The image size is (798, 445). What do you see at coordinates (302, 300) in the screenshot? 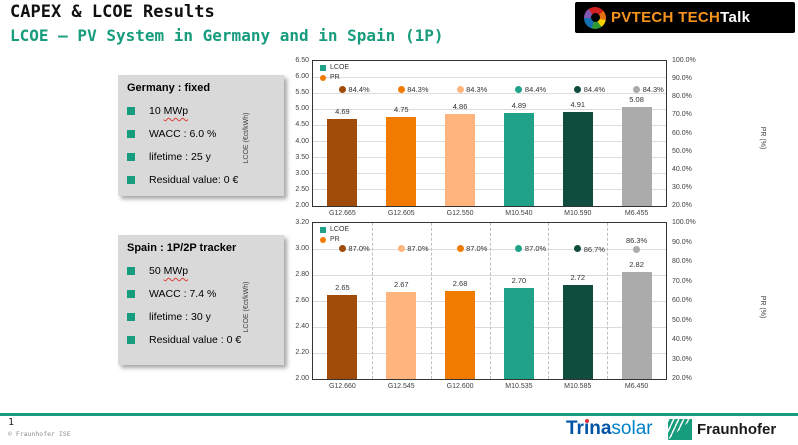
I see `y-axis-tick-label: 2.60` at bounding box center [302, 300].